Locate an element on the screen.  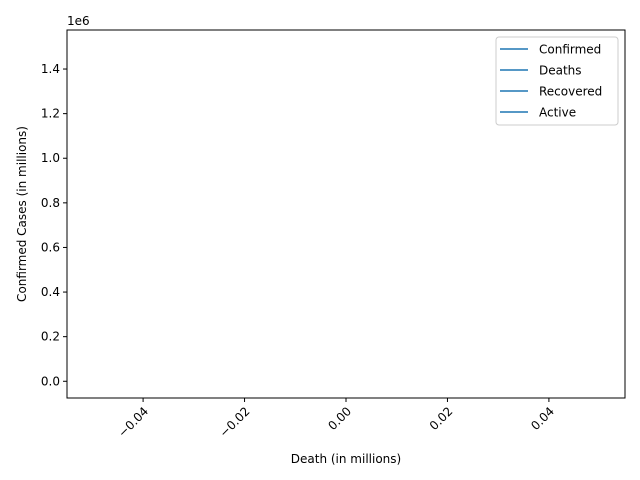
y-axis-label: Confirmed Cases (in millions) is located at coordinates (22, 214).